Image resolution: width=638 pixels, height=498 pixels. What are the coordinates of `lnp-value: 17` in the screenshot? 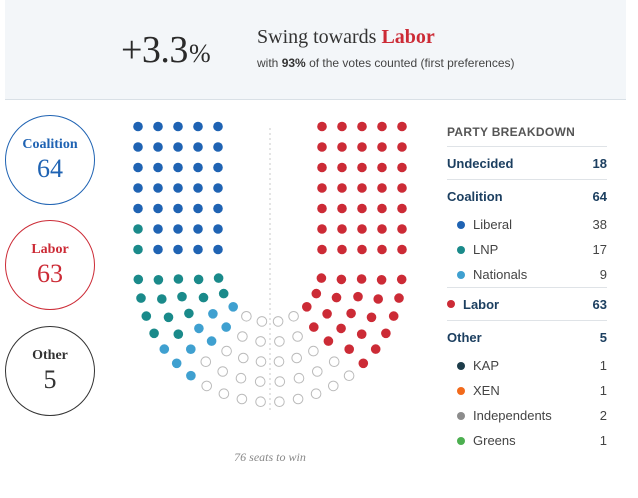 It's located at (599, 249).